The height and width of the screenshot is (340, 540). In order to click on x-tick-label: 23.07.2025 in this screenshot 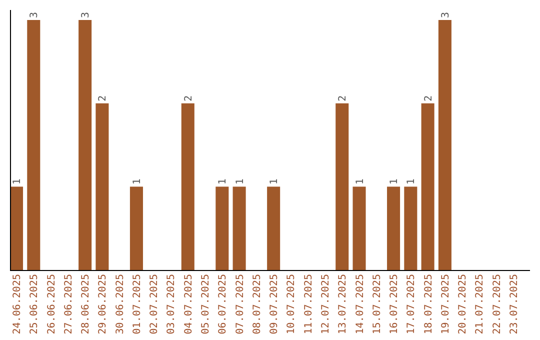, I will do `click(514, 304)`.